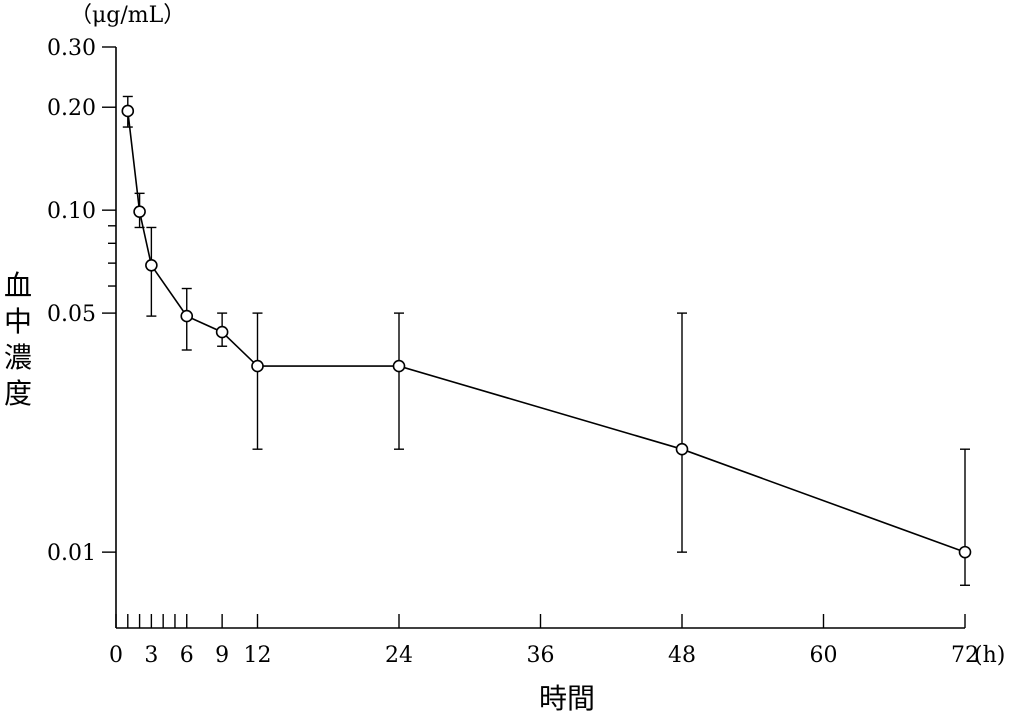 Image resolution: width=1023 pixels, height=720 pixels. Describe the element at coordinates (258, 655) in the screenshot. I see `x-tick-label: 12` at that location.